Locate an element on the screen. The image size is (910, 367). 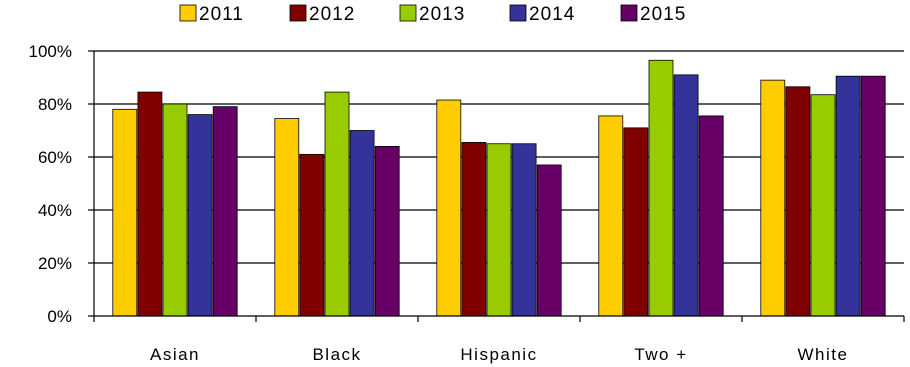
y-tick-label: 40% is located at coordinates (55, 210).